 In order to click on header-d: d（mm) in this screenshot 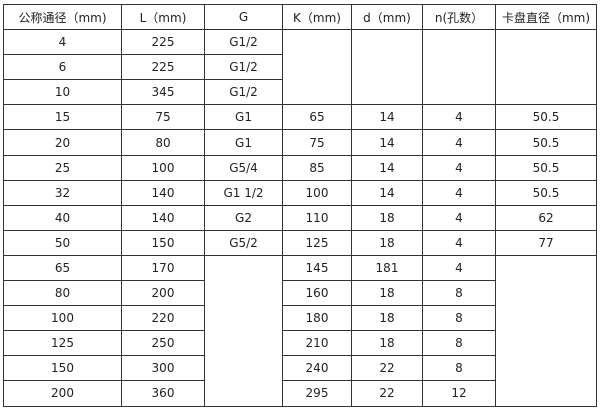, I will do `click(387, 17)`.